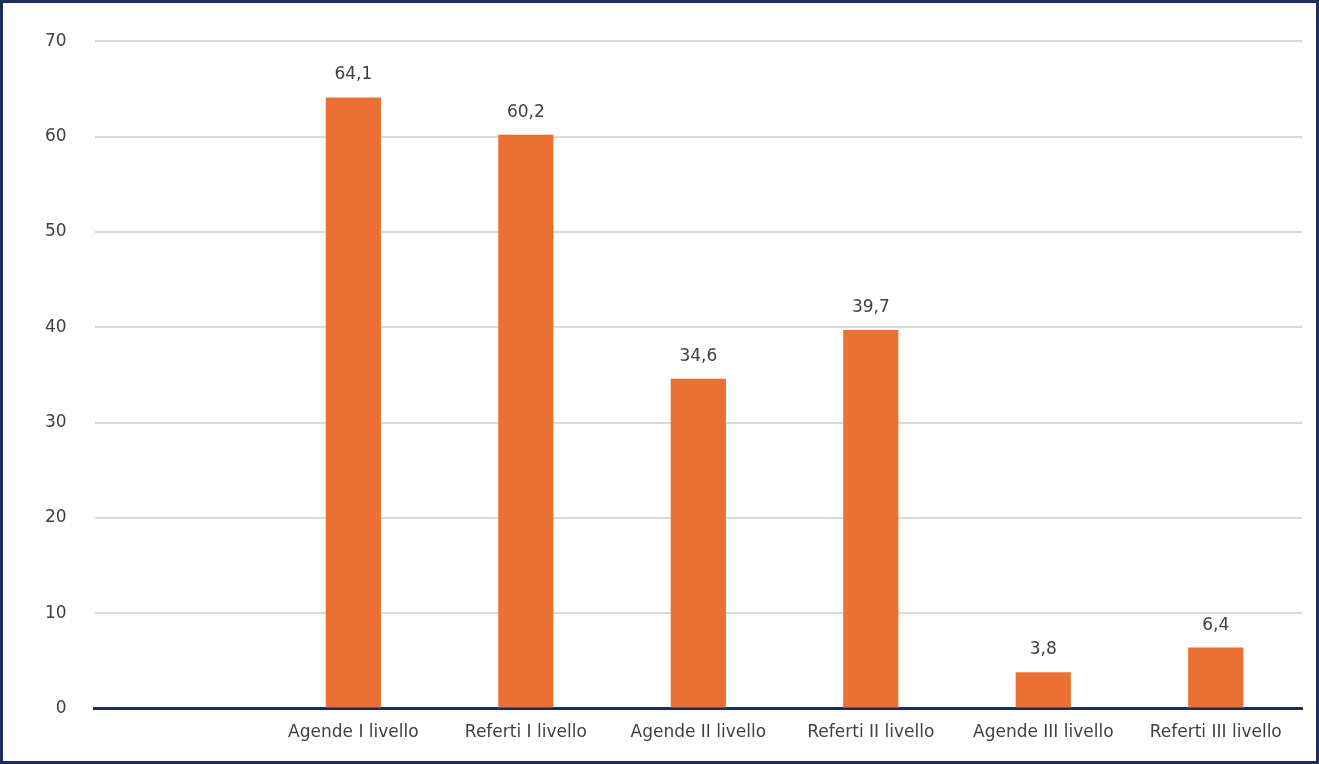 The height and width of the screenshot is (764, 1319). What do you see at coordinates (871, 731) in the screenshot?
I see `x-tick-label: Referti II livello` at bounding box center [871, 731].